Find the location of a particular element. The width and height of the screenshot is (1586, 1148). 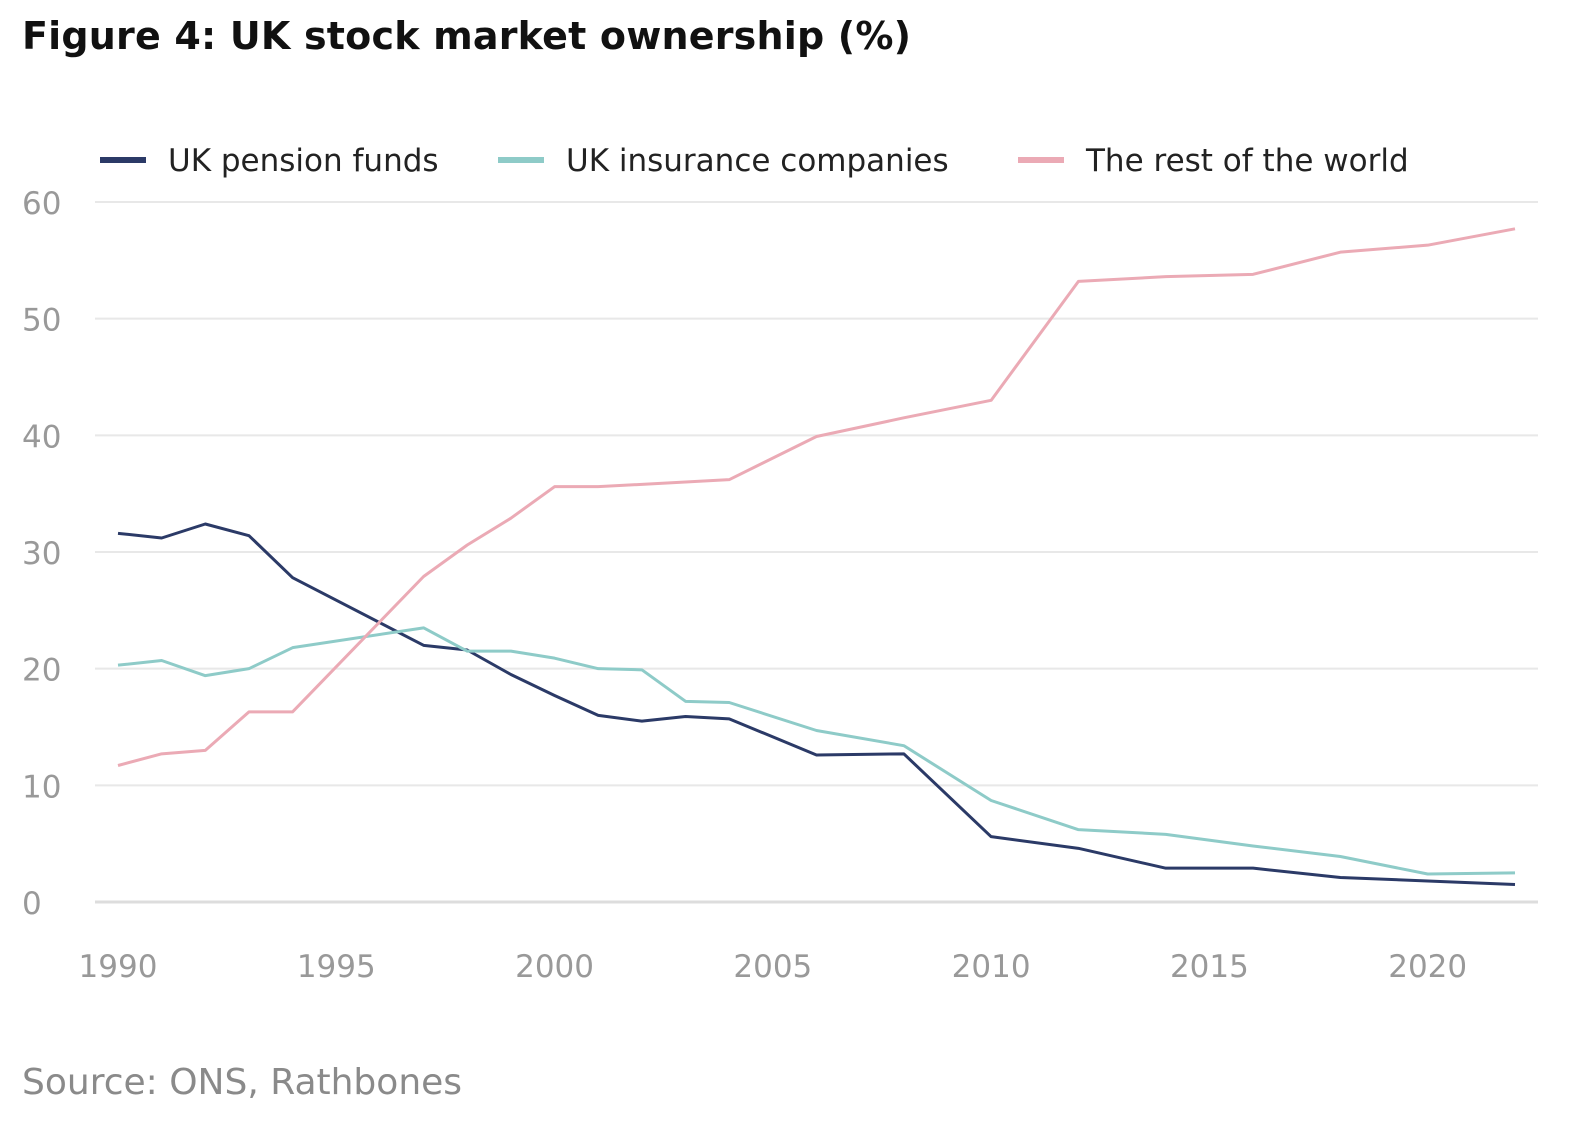

y-tick-label: 60 is located at coordinates (41, 204).